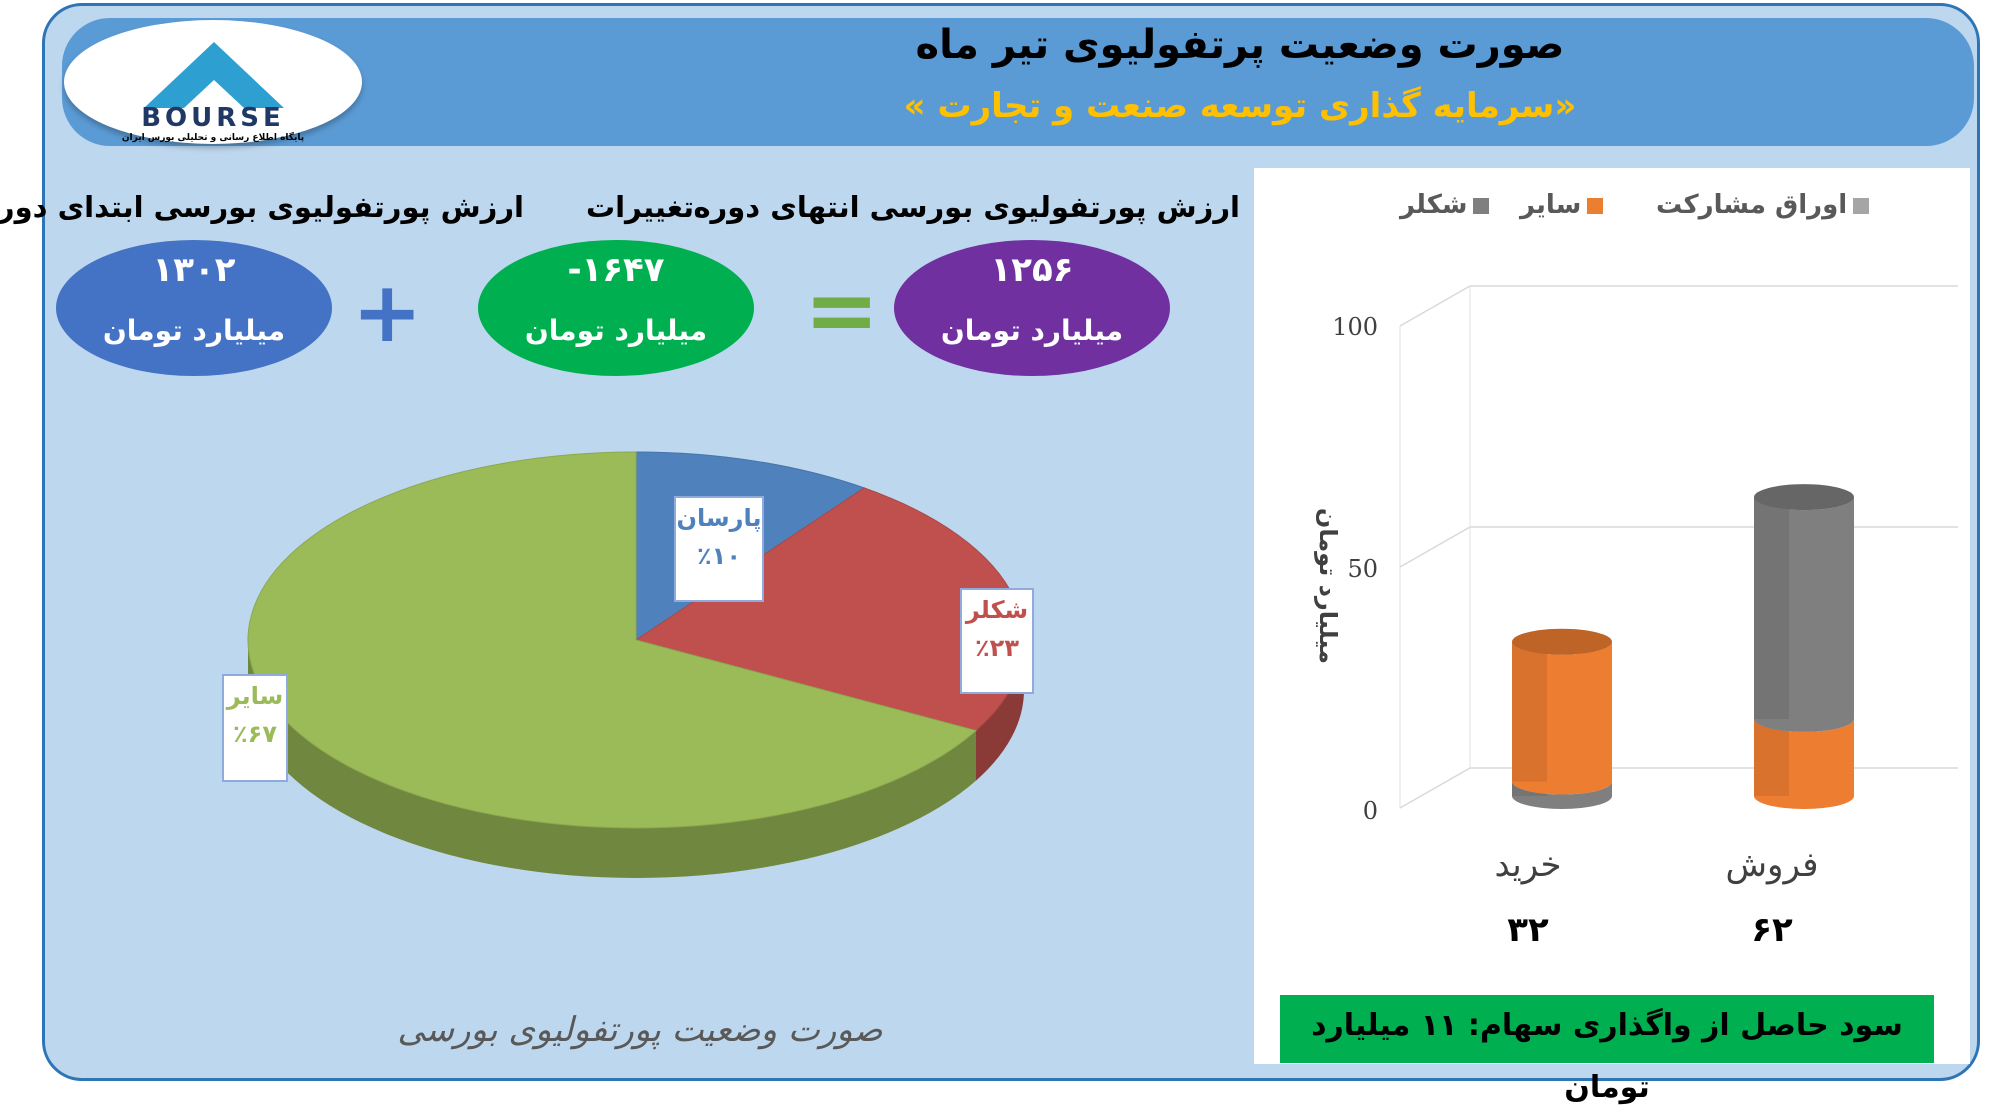  Describe the element at coordinates (640, 1030) in the screenshot. I see `pie-chart-title: صورت وضعیت پورتفولیوی بورسی` at that location.